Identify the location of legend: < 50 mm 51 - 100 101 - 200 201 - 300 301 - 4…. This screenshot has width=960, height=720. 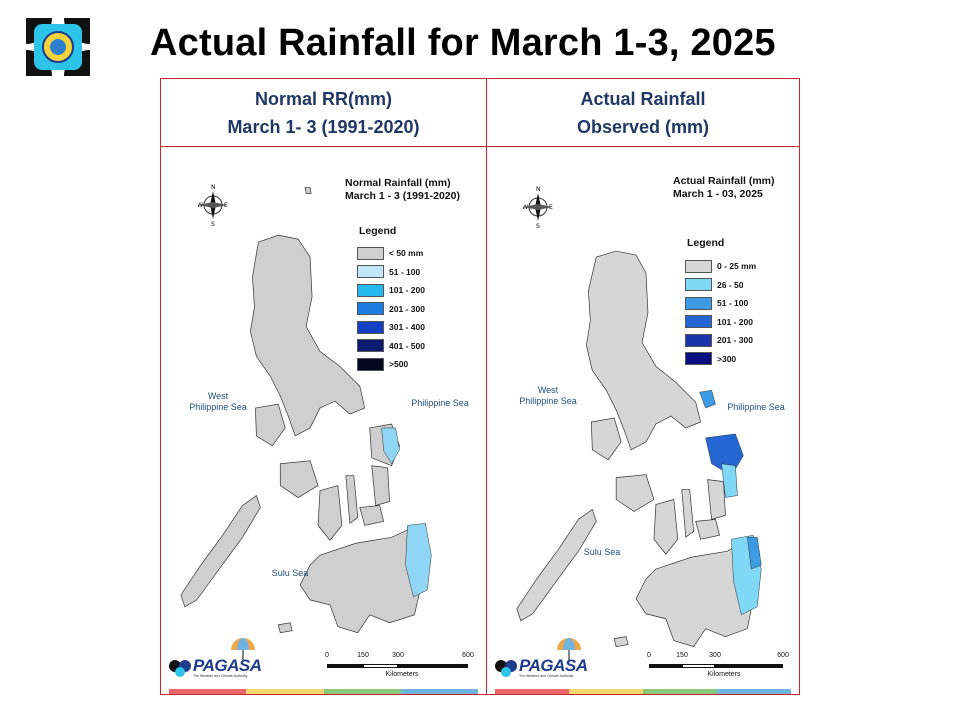
(391, 309).